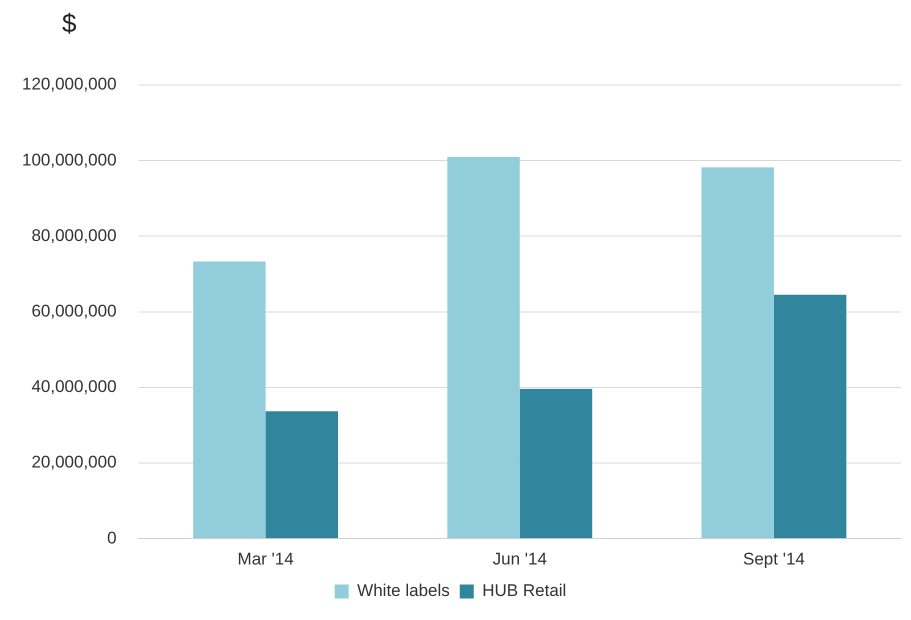 The image size is (911, 620). What do you see at coordinates (524, 590) in the screenshot?
I see `legend-label: HUB Retail` at bounding box center [524, 590].